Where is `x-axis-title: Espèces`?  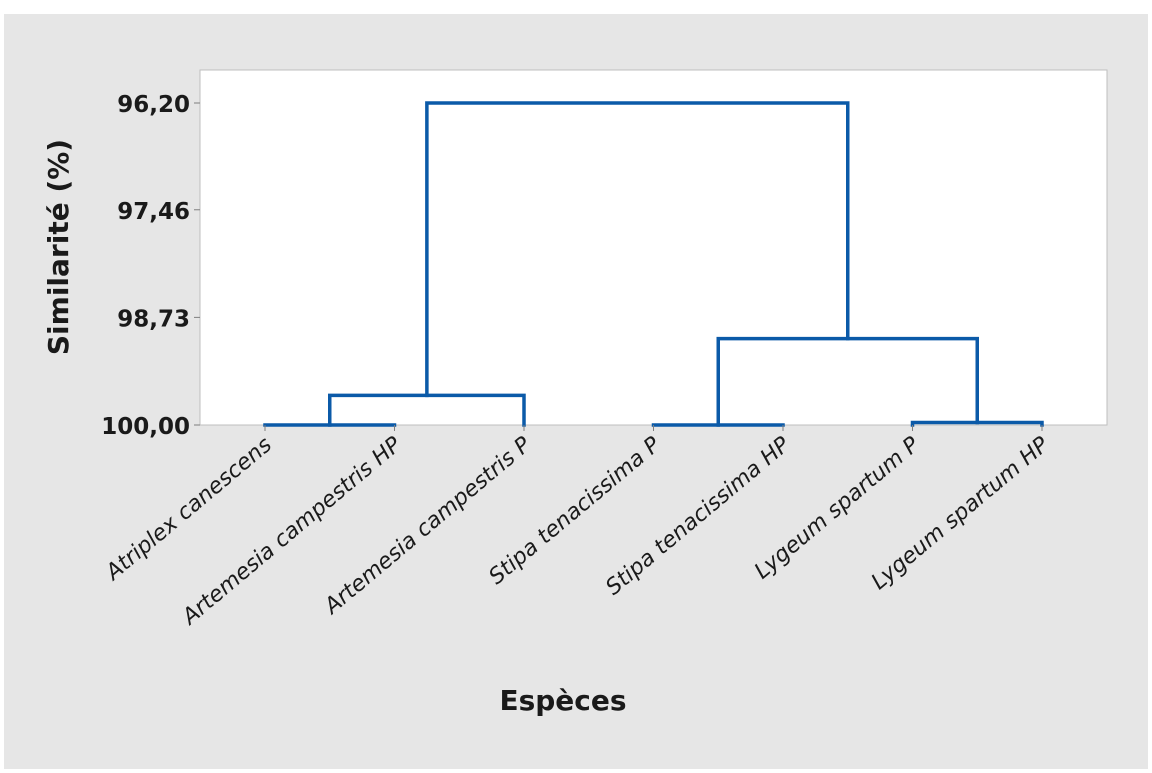
x-axis-title: Espèces is located at coordinates (562, 700).